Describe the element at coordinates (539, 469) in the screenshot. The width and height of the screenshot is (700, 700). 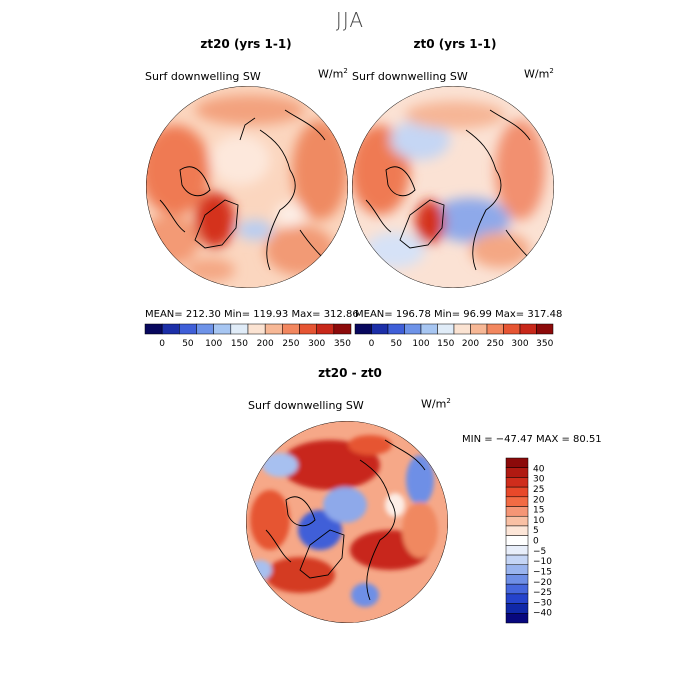
I see `colorbar-tick-label: 40` at that location.